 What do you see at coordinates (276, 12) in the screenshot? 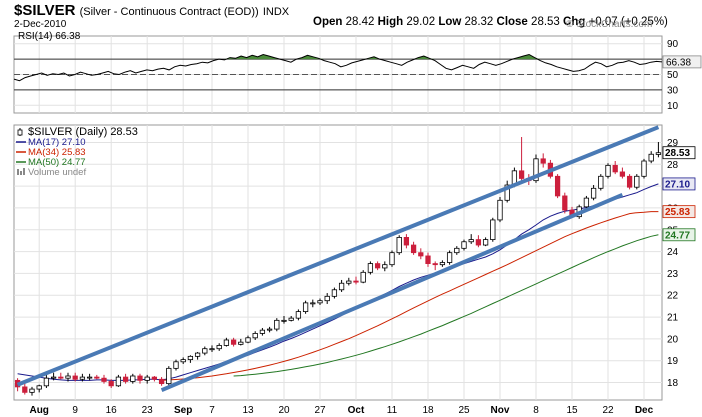
I see `exchange: INDX` at bounding box center [276, 12].